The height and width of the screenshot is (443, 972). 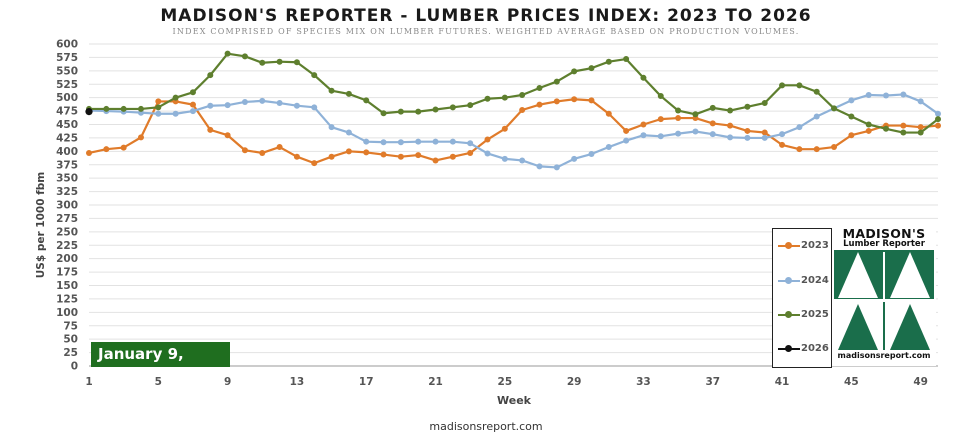 I want to click on y-tick-label: 450, so click(x=67, y=125).